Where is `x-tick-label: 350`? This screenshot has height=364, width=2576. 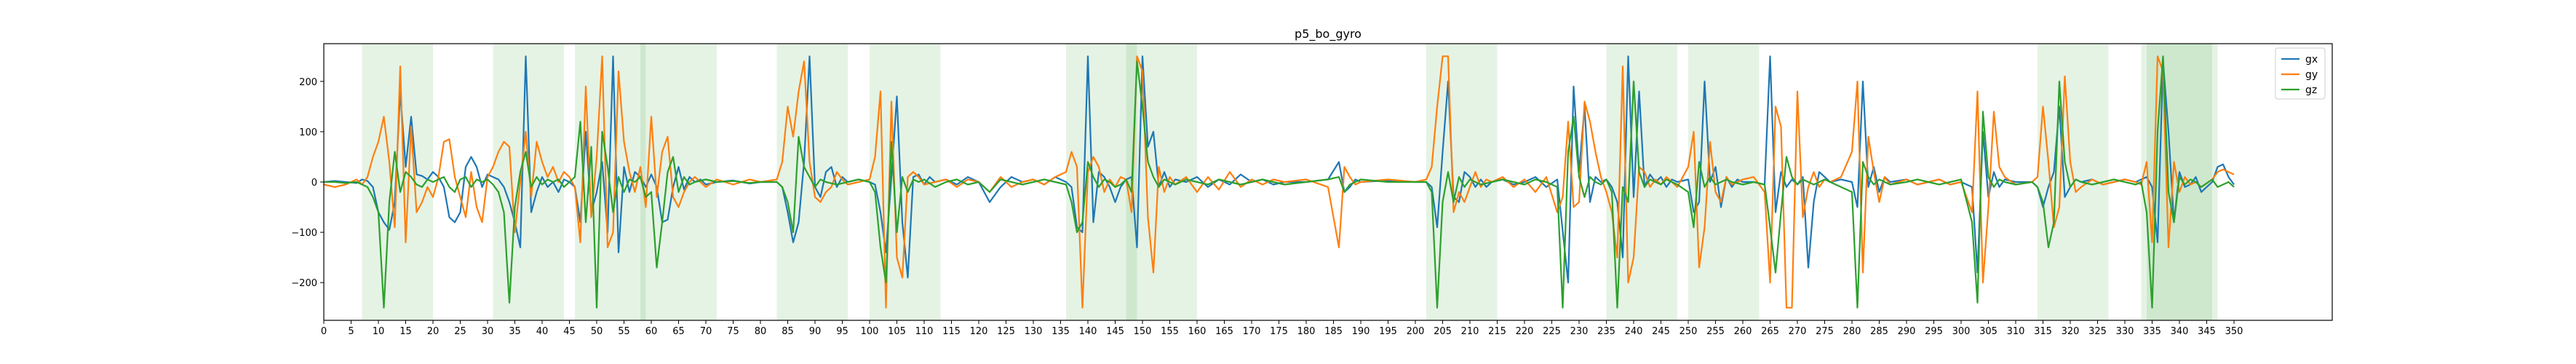 x-tick-label: 350 is located at coordinates (2234, 331).